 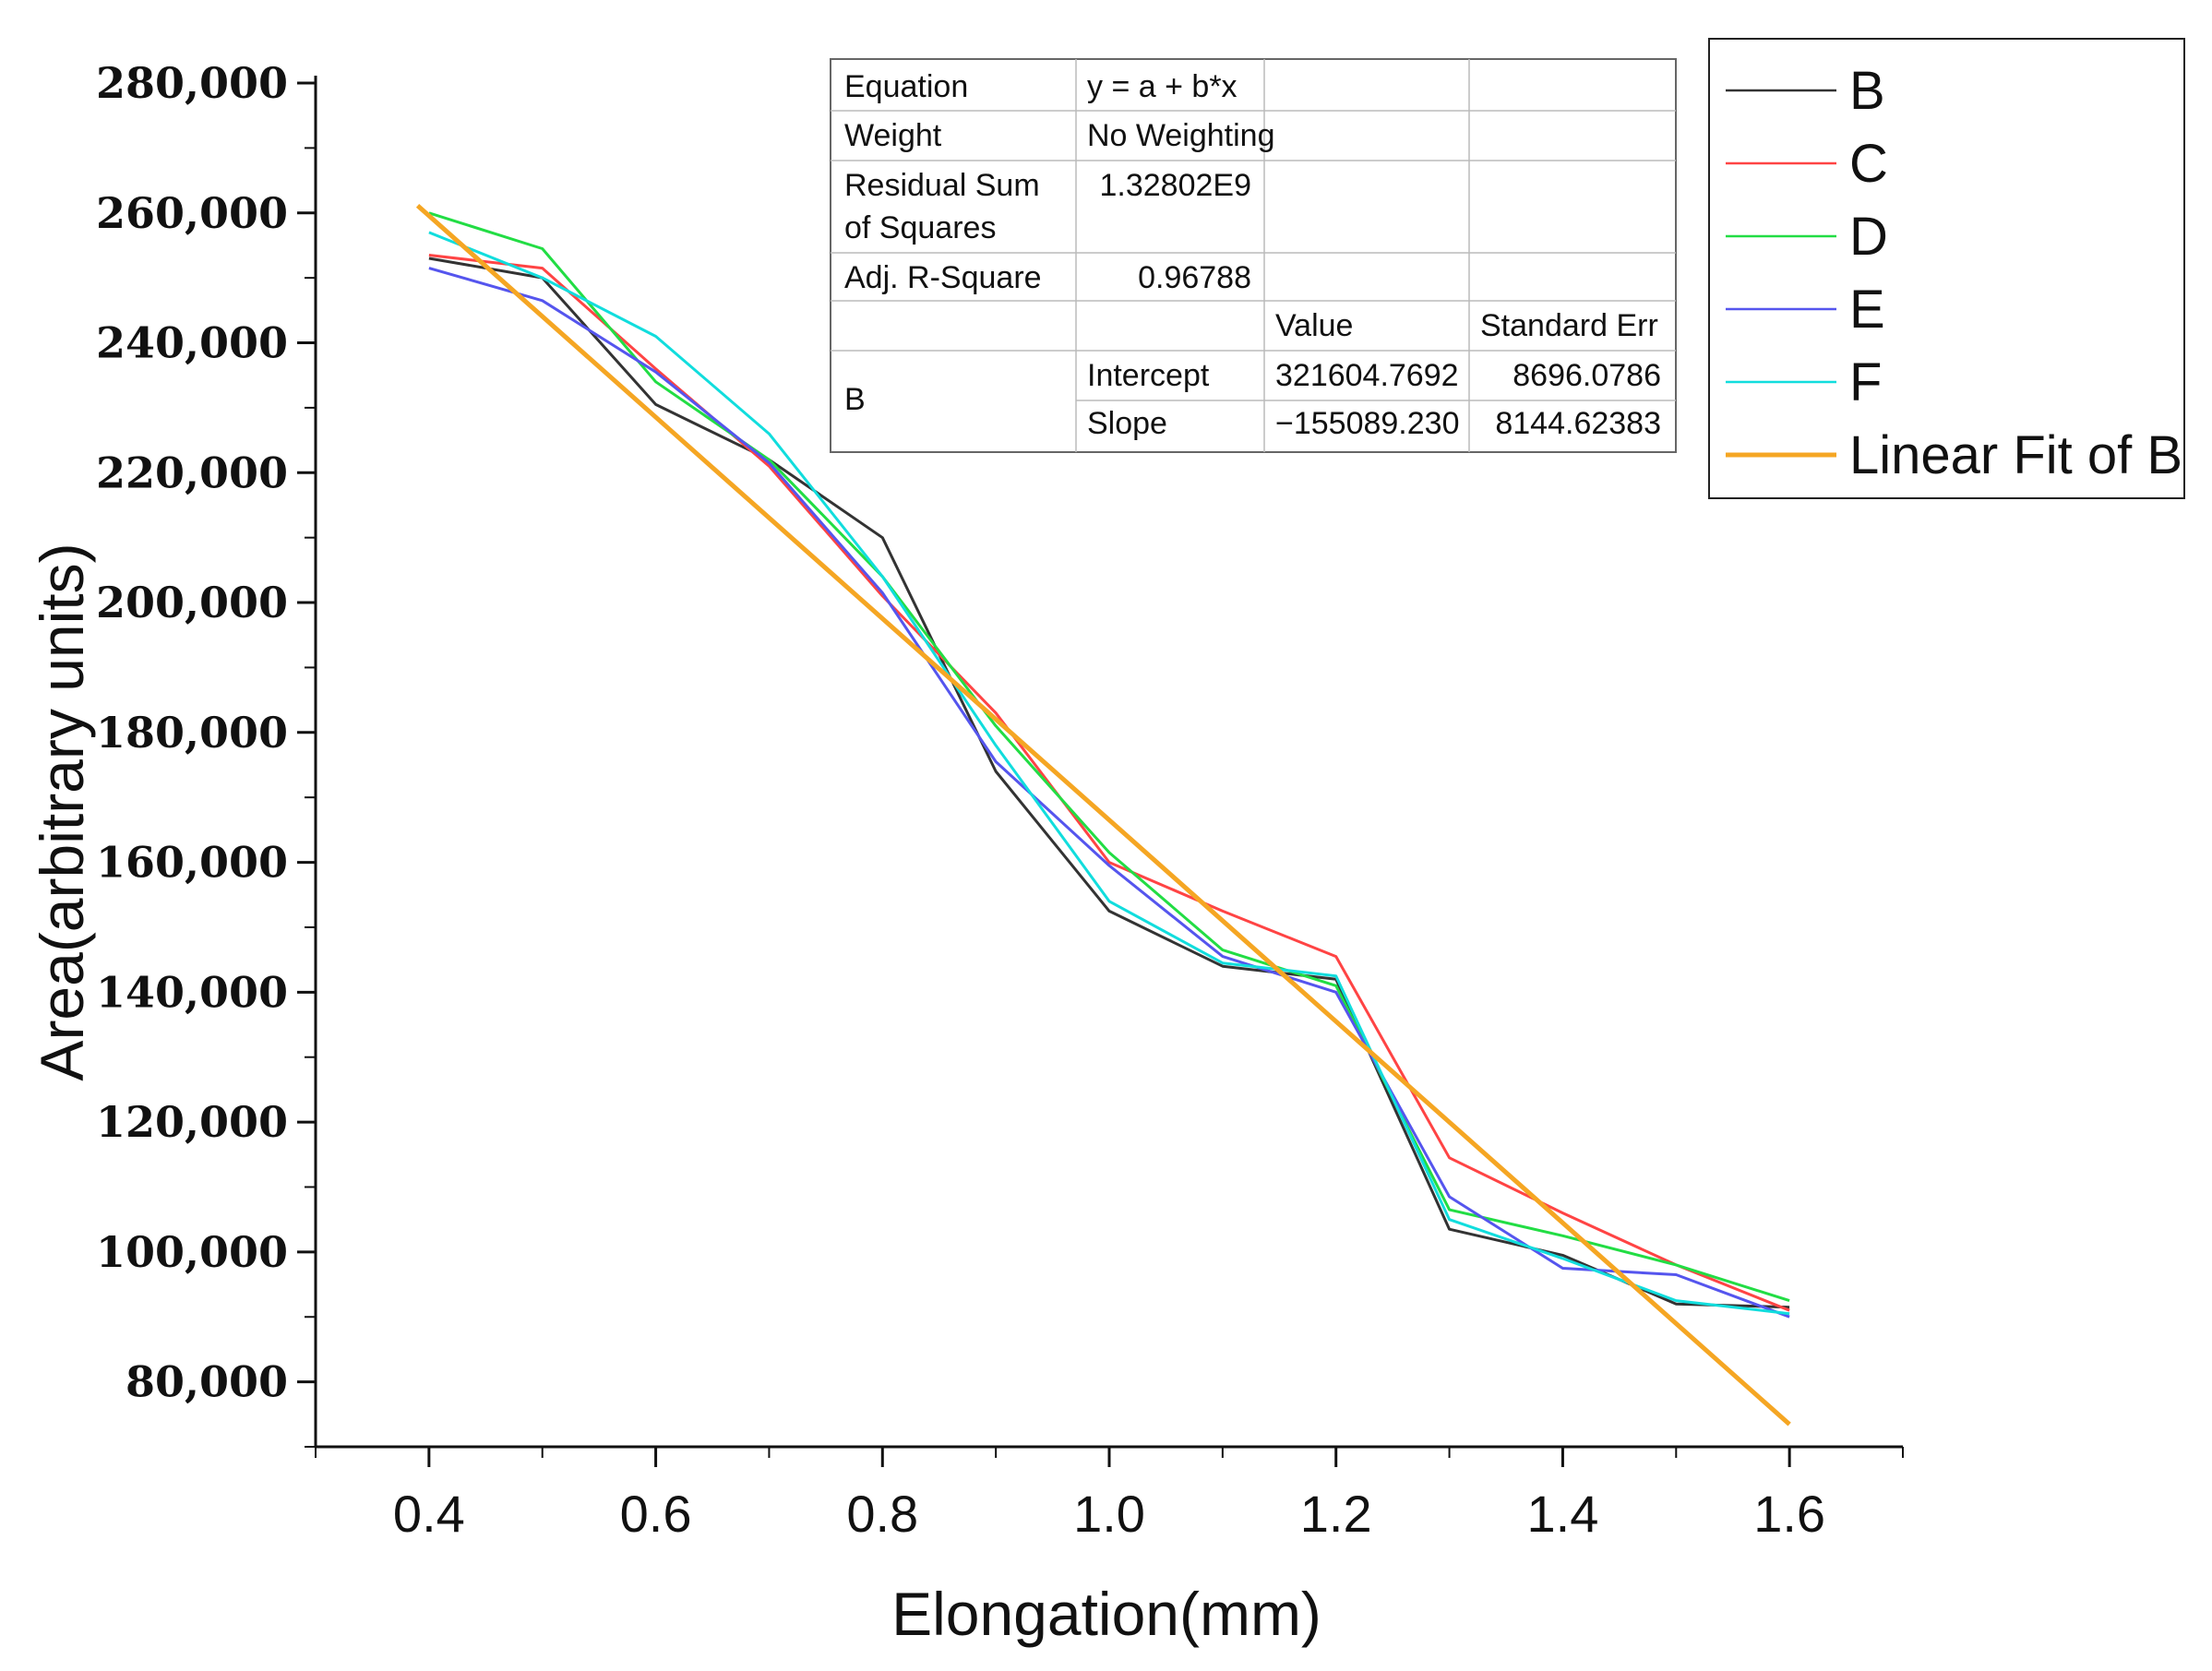 What do you see at coordinates (1194, 277) in the screenshot?
I see `adj-r-square-value: 0.96788` at bounding box center [1194, 277].